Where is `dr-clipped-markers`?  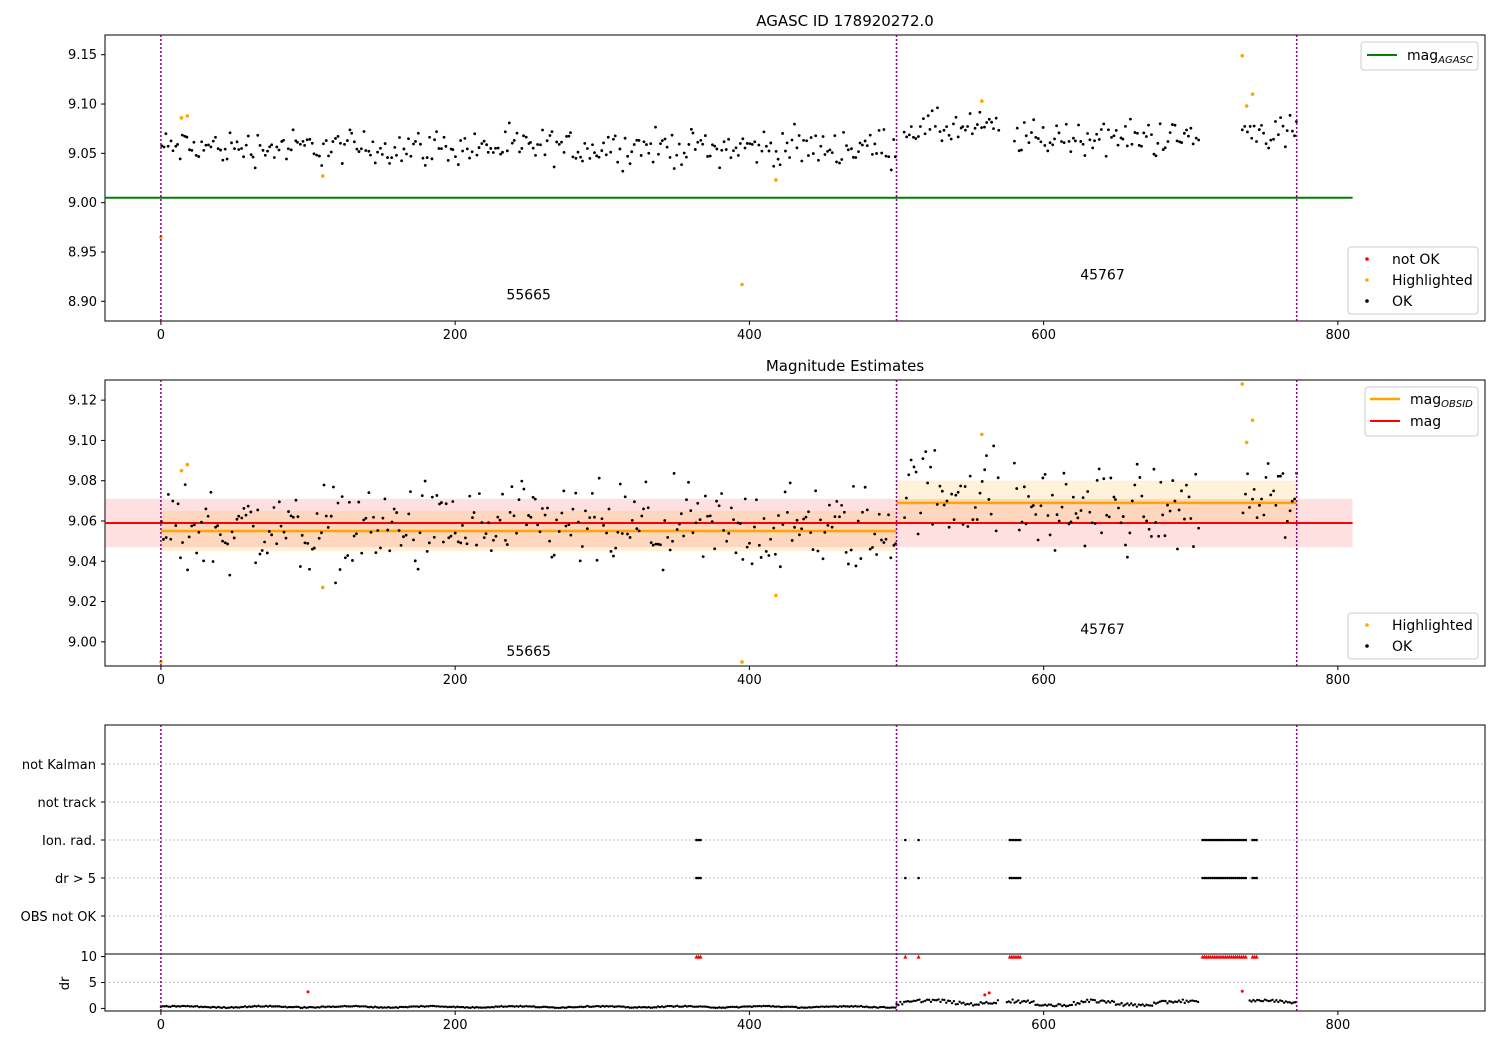
dr-clipped-markers is located at coordinates (976, 956).